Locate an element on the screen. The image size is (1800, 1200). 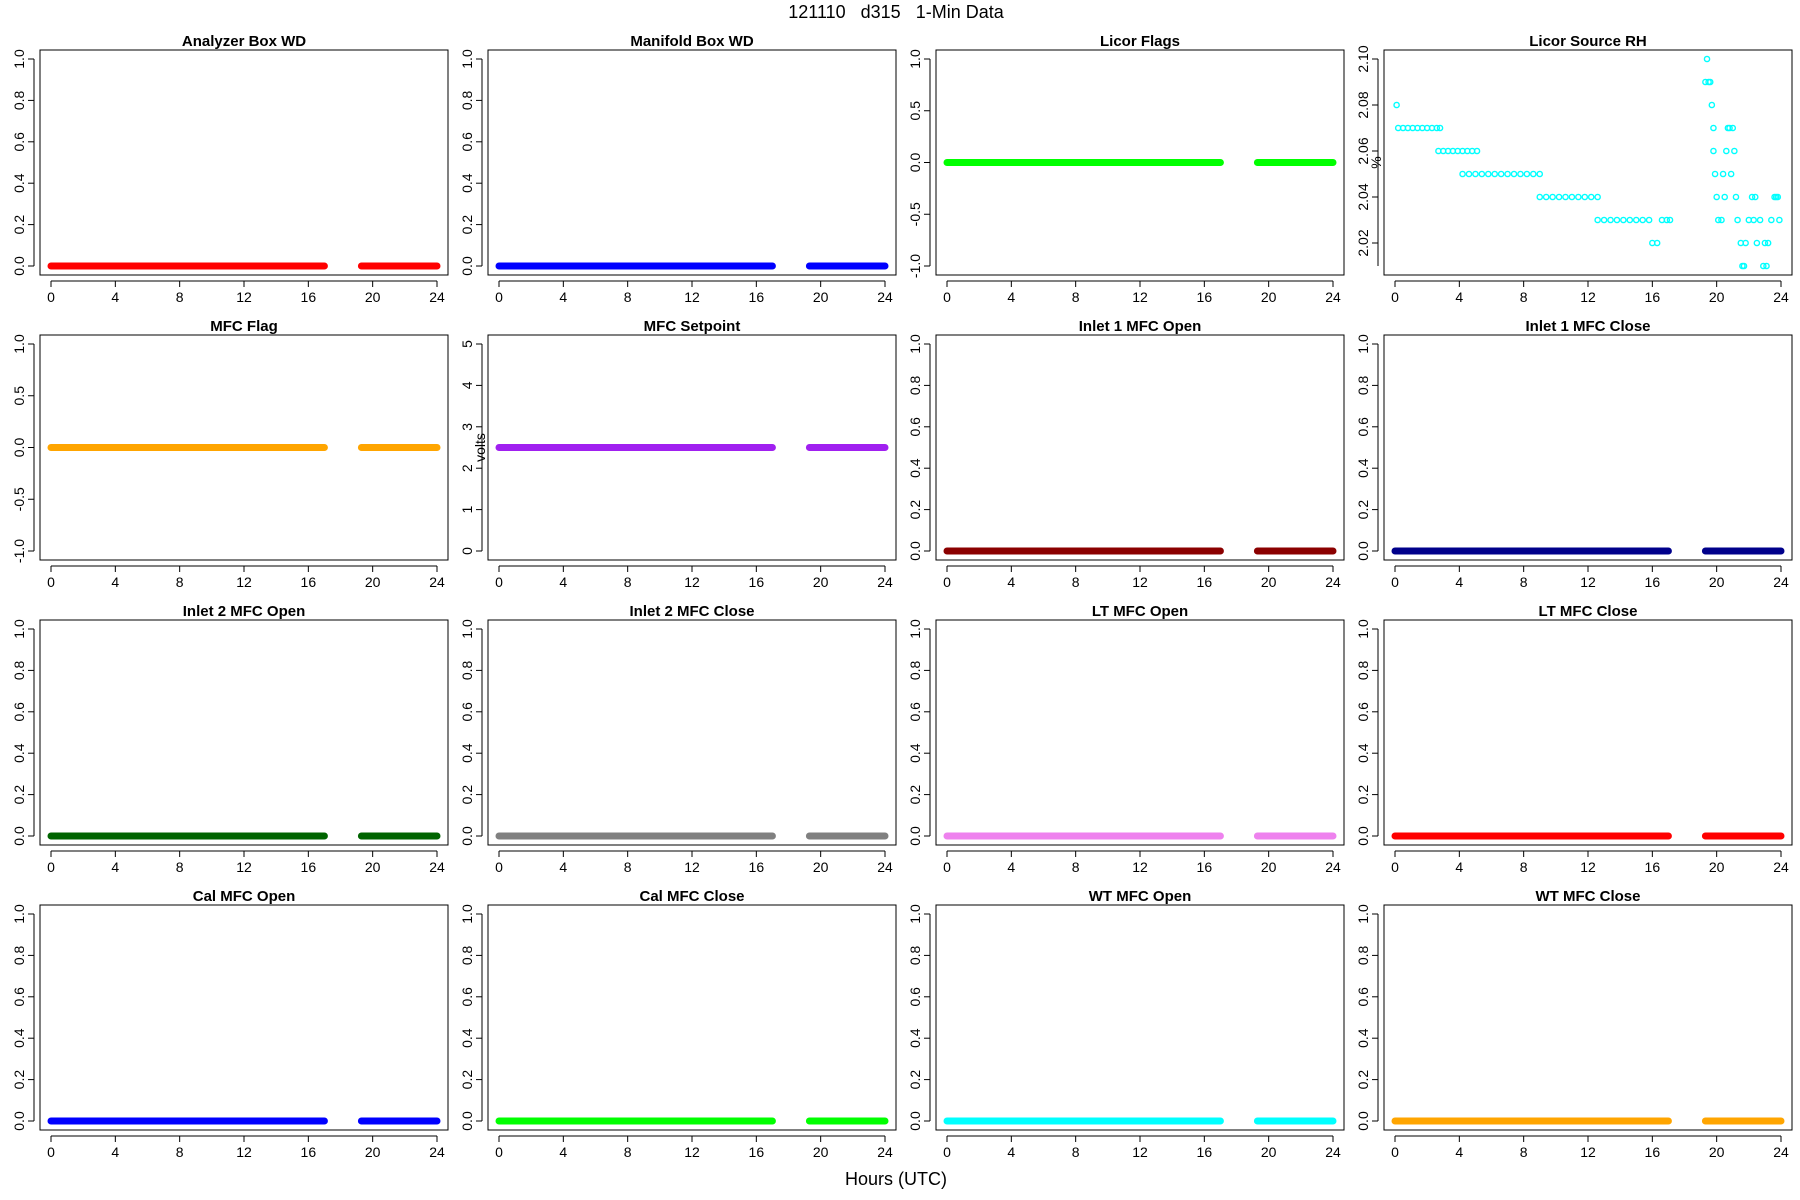
panel-title: Licor Flags is located at coordinates (1140, 41).